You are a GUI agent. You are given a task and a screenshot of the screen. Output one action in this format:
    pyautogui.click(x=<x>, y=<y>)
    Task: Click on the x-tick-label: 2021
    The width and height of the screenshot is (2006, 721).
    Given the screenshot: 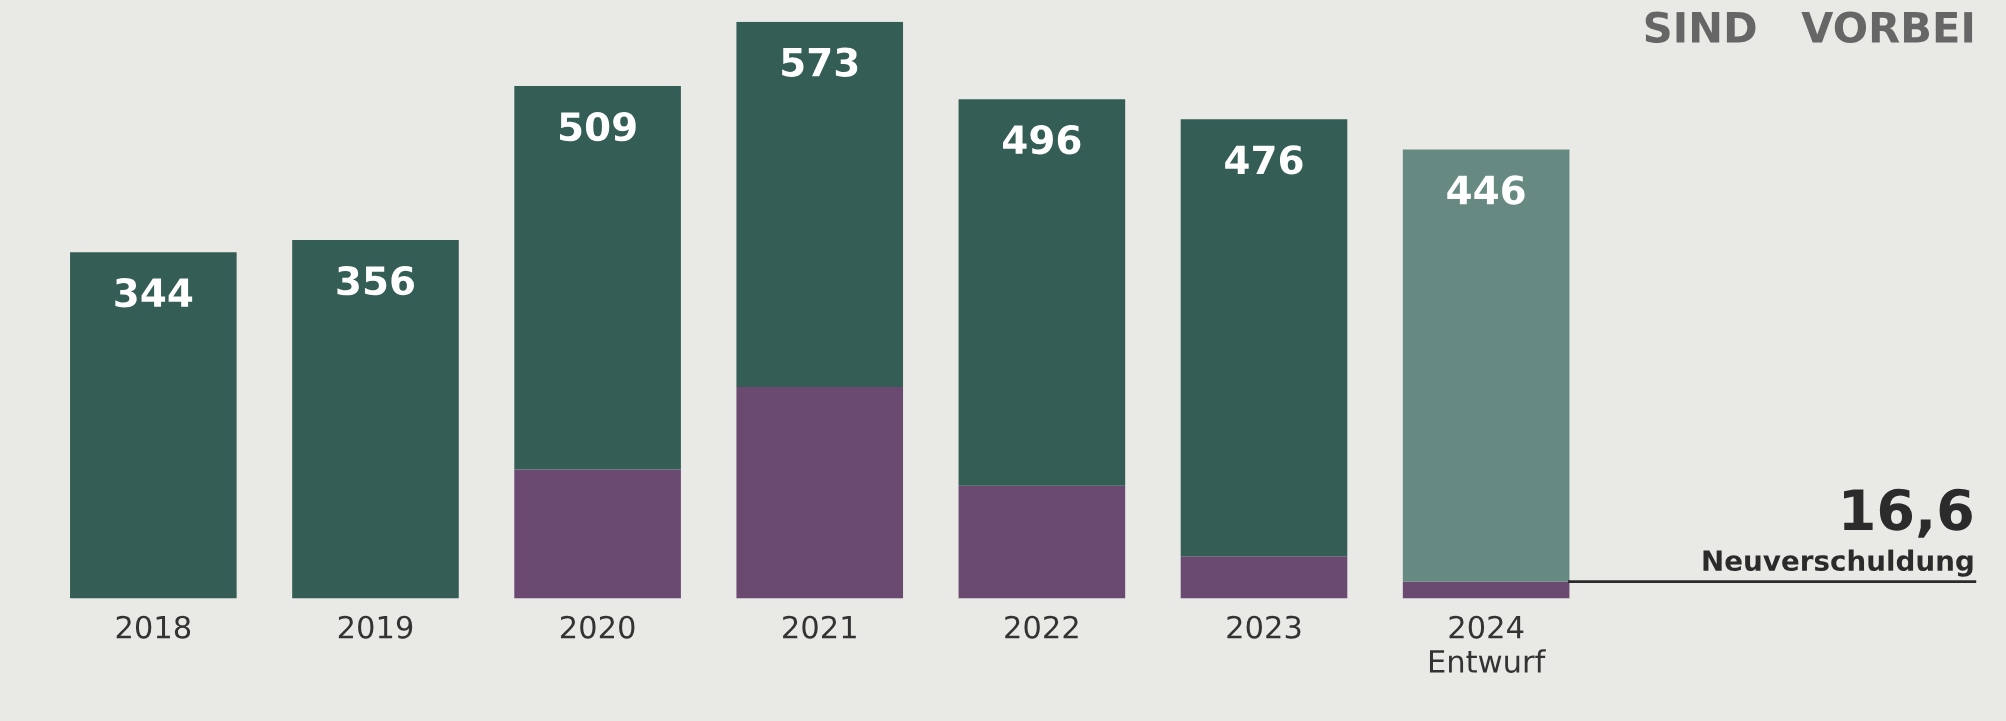 What is the action you would take?
    pyautogui.click(x=819, y=627)
    